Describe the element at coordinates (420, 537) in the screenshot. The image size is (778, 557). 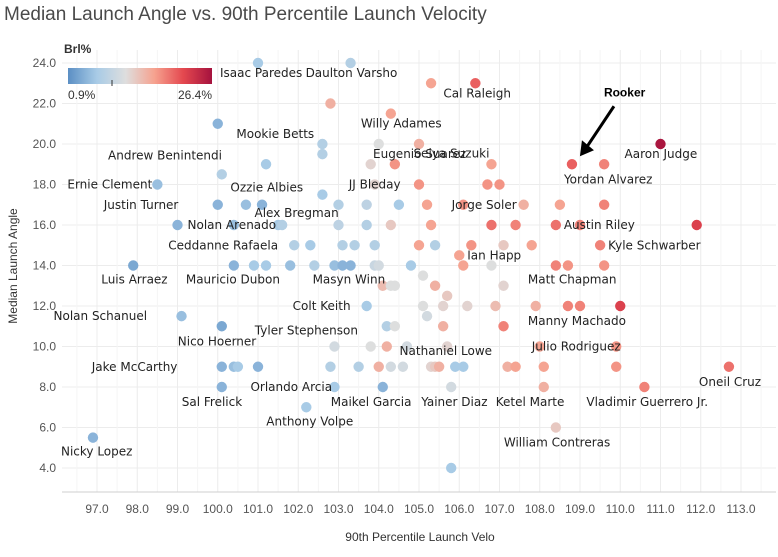
I see `x-axis-label: 90th Percentile Launch Velo` at that location.